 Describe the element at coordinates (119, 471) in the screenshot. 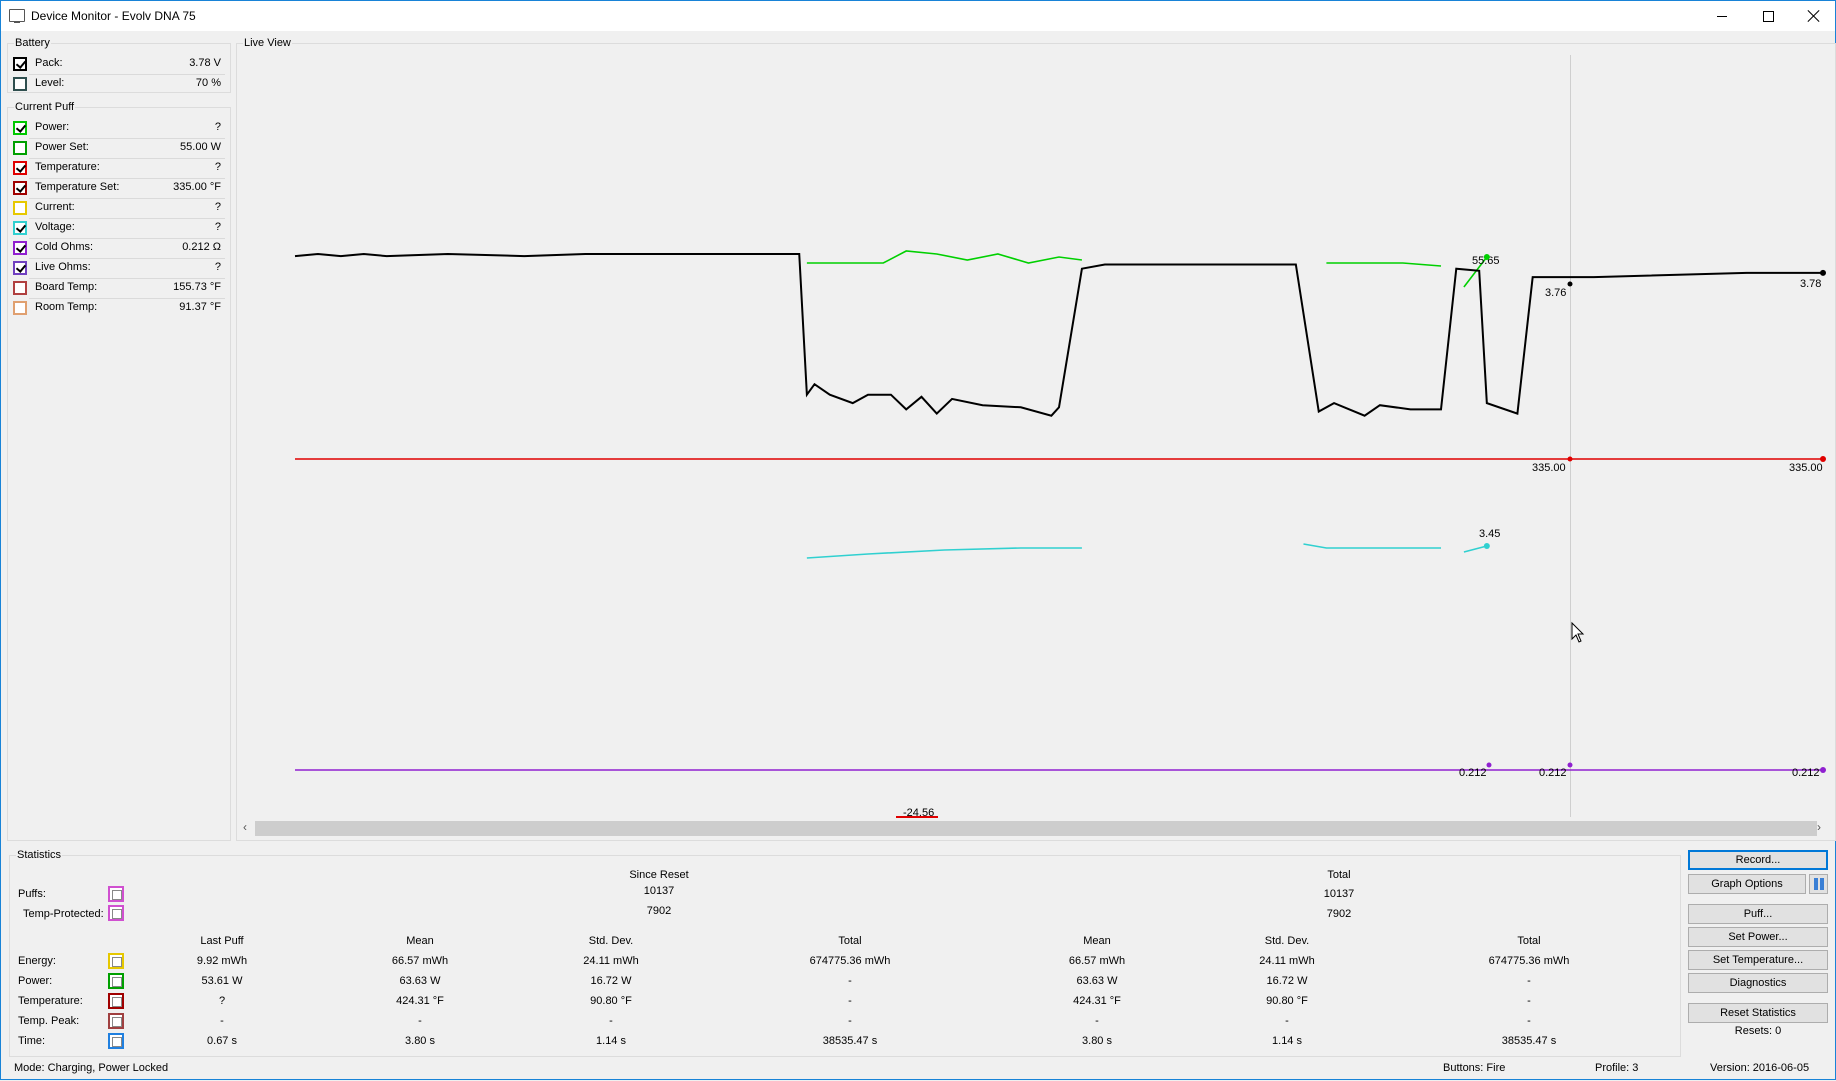

I see `current-puff-group: Current Puff` at that location.